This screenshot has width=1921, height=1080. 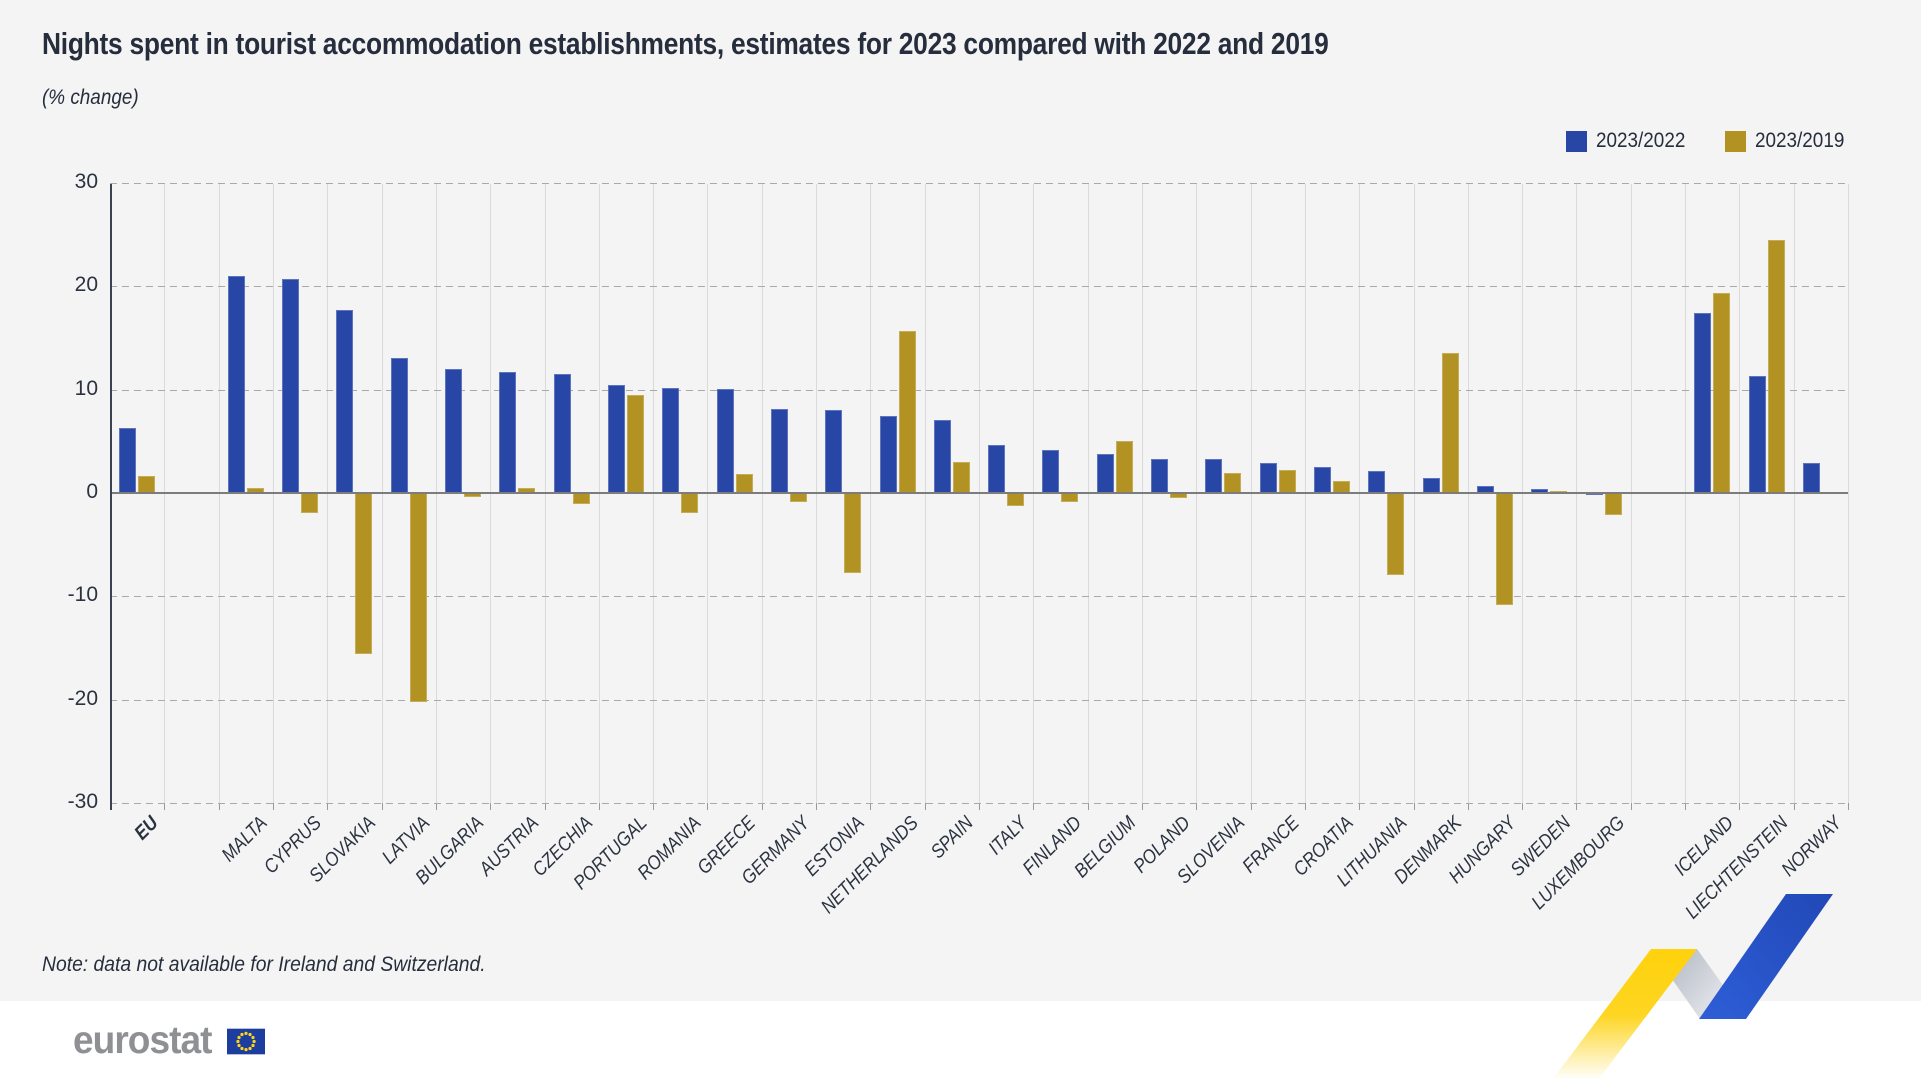 What do you see at coordinates (1504, 549) in the screenshot?
I see `bar-hungary-2023-2019` at bounding box center [1504, 549].